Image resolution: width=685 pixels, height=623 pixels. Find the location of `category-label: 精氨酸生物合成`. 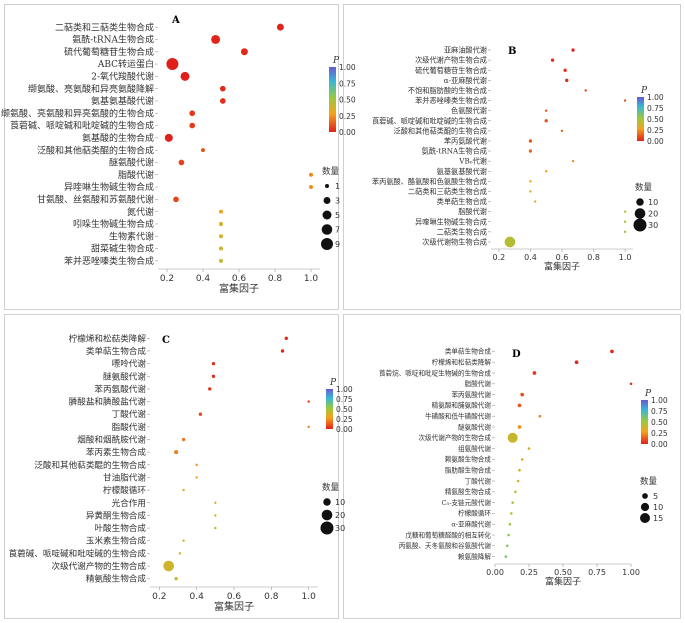

category-label: 精氨酸生物合成 is located at coordinates (468, 491).